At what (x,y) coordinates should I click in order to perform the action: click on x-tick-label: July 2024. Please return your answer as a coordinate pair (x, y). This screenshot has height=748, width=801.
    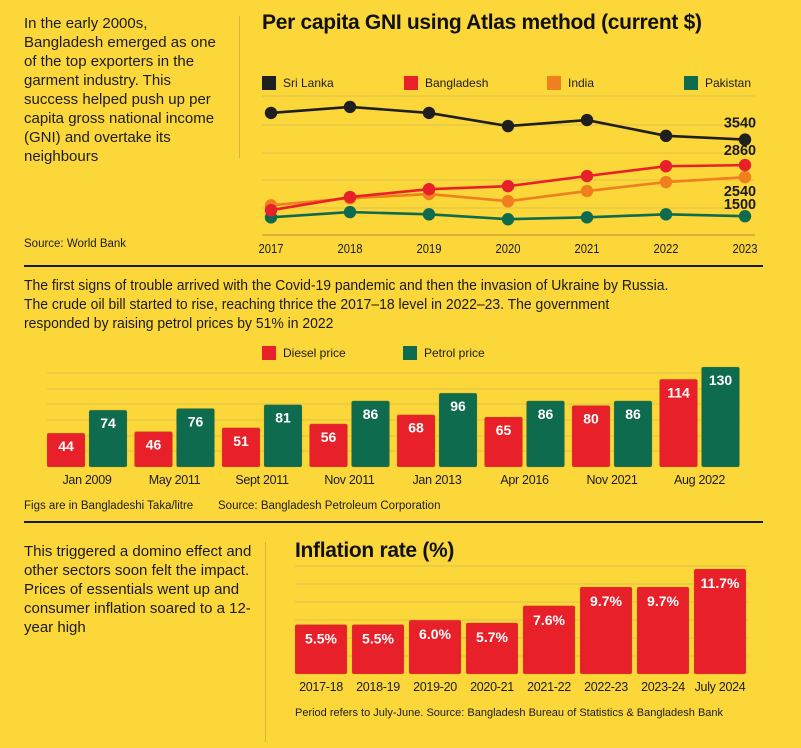
    Looking at the image, I should click on (720, 687).